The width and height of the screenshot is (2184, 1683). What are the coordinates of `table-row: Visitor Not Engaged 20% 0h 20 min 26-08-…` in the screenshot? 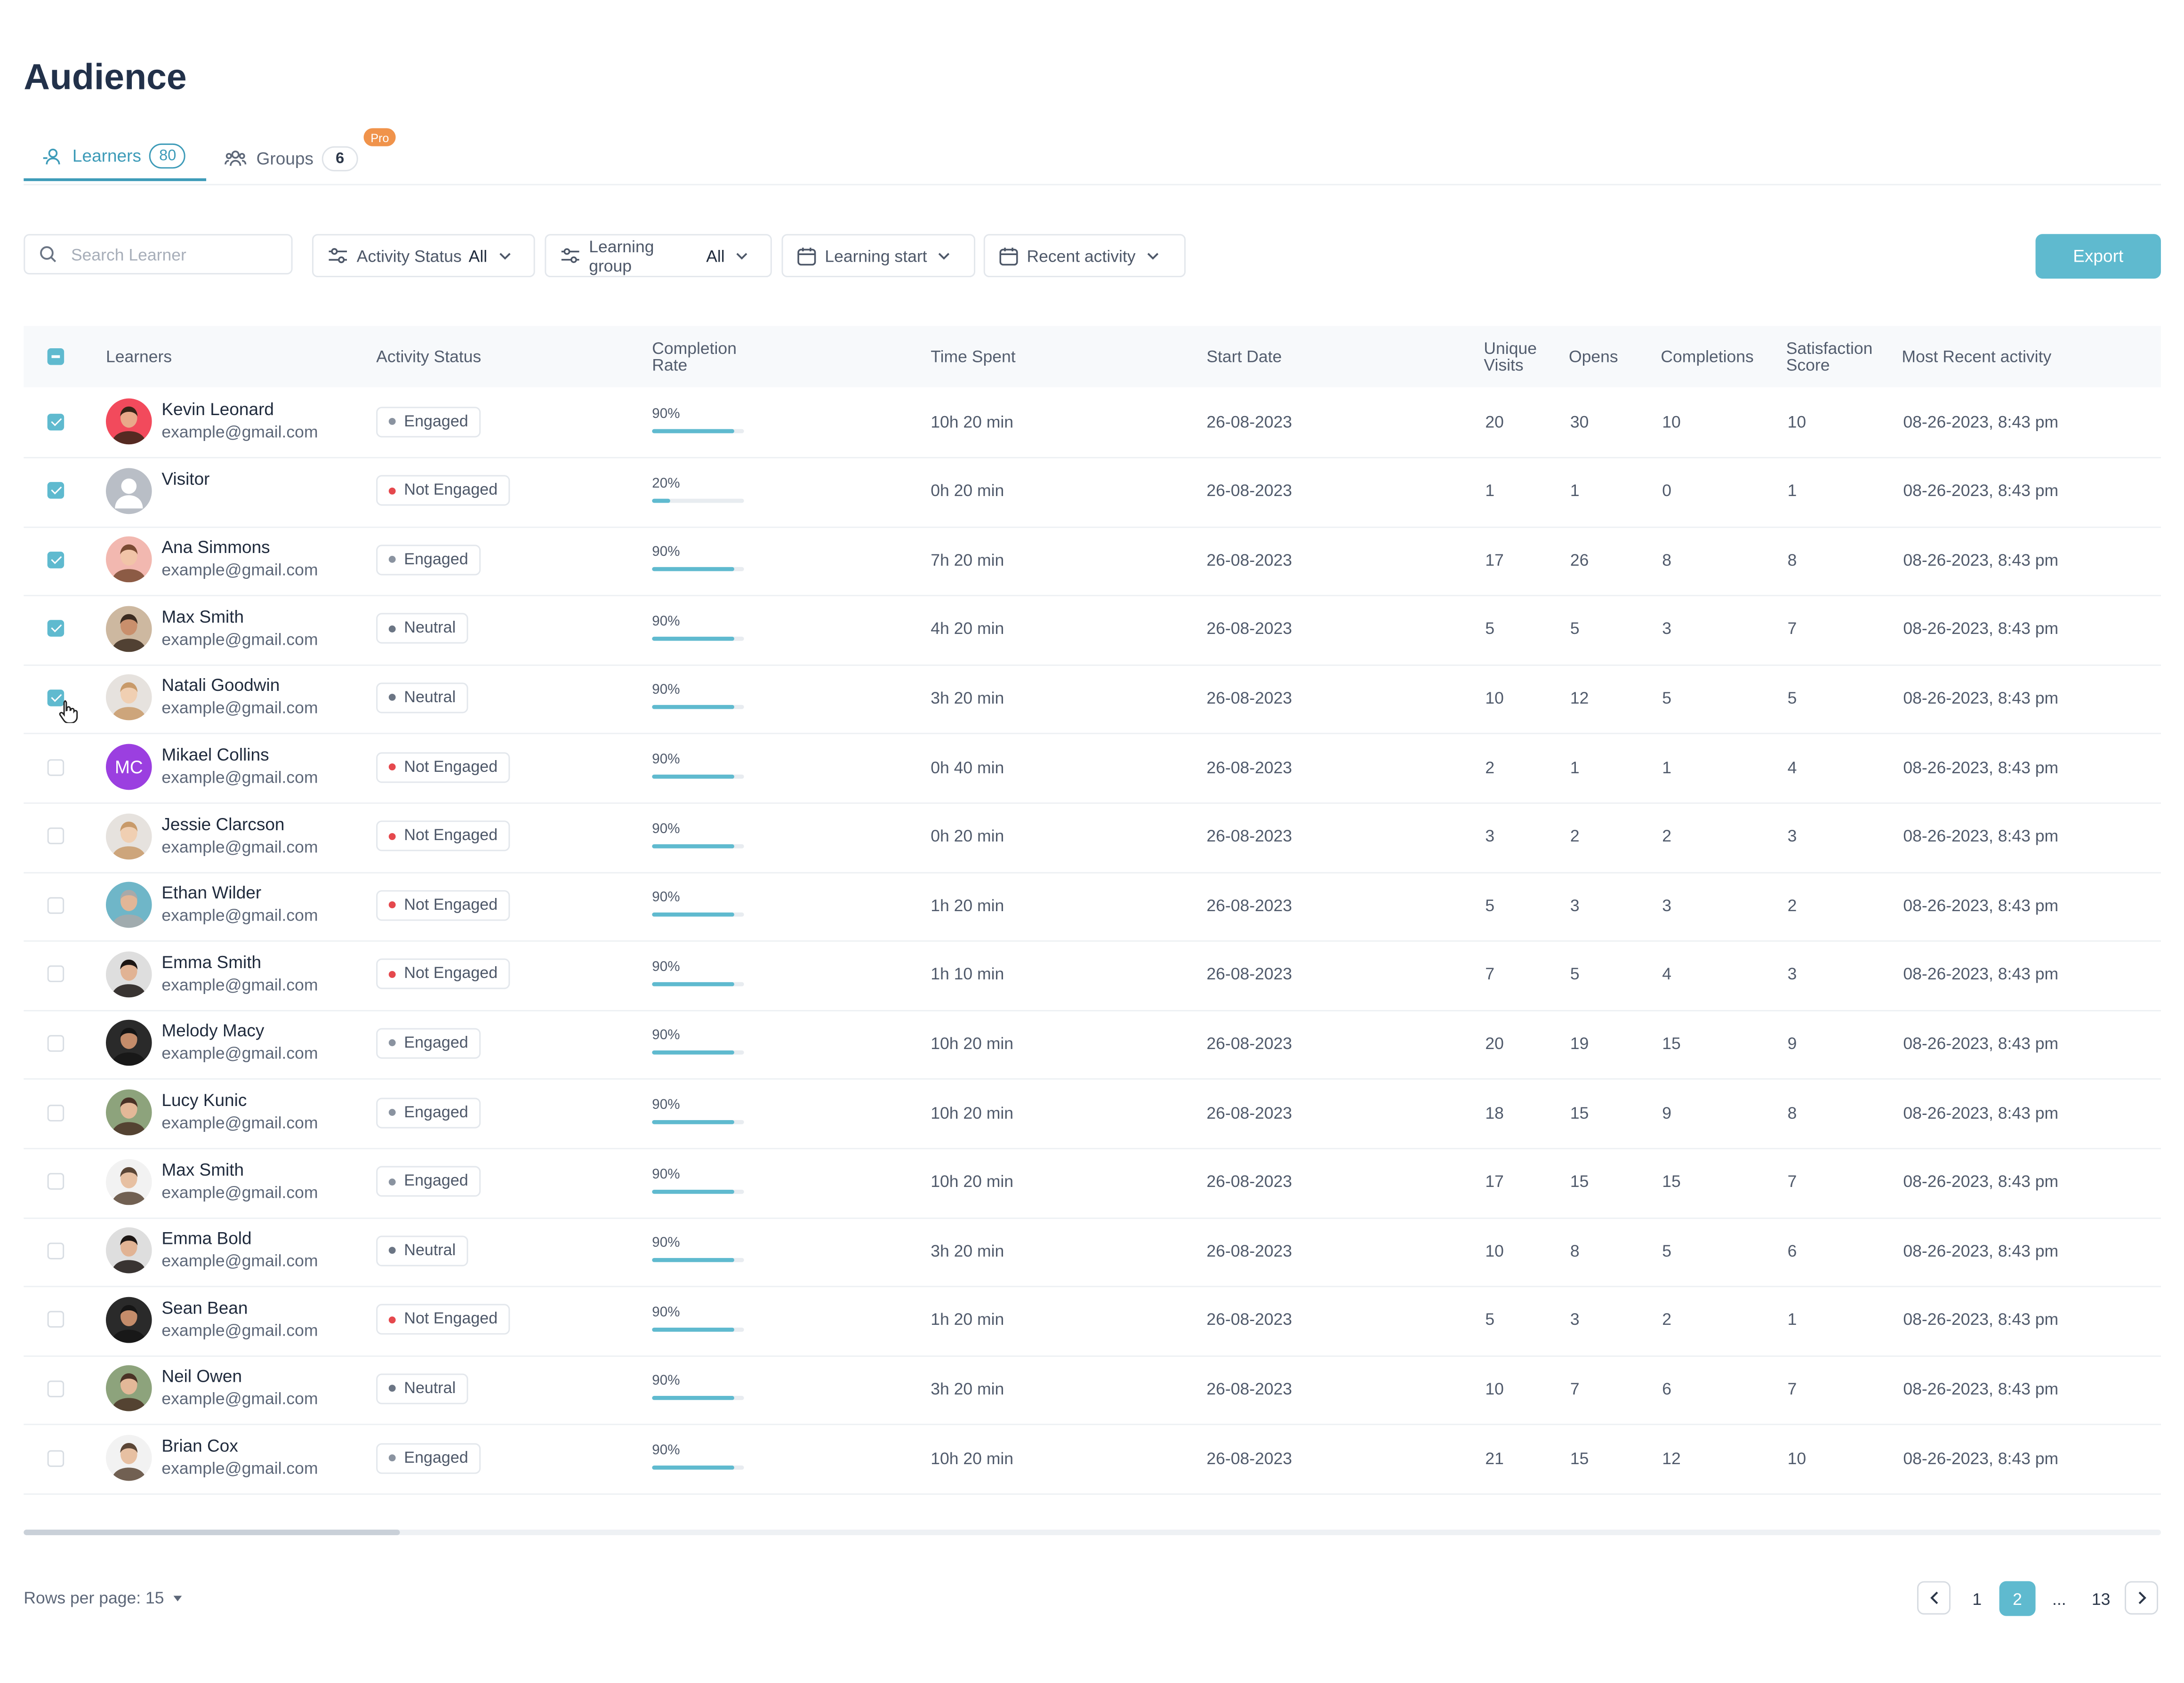 It's located at (1092, 492).